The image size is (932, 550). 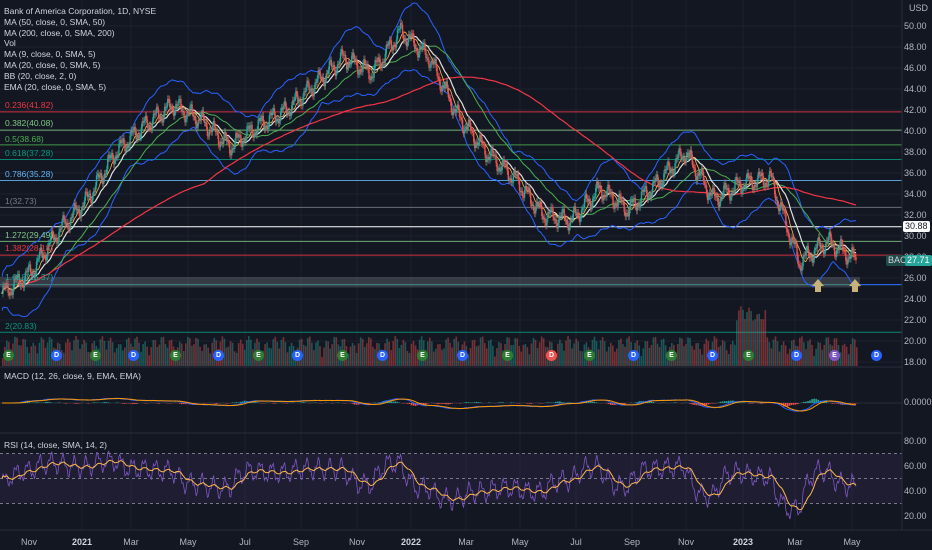 What do you see at coordinates (10, 43) in the screenshot?
I see `legend-volume: Vol` at bounding box center [10, 43].